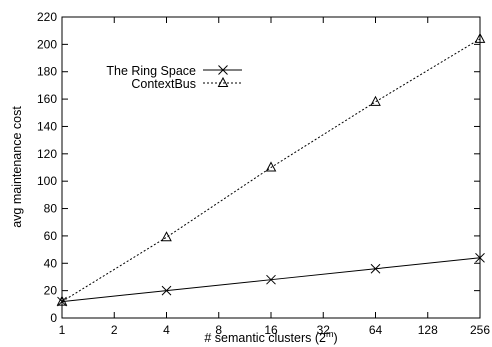 Image resolution: width=492 pixels, height=347 pixels. What do you see at coordinates (47, 99) in the screenshot?
I see `y-tick-label: 160` at bounding box center [47, 99].